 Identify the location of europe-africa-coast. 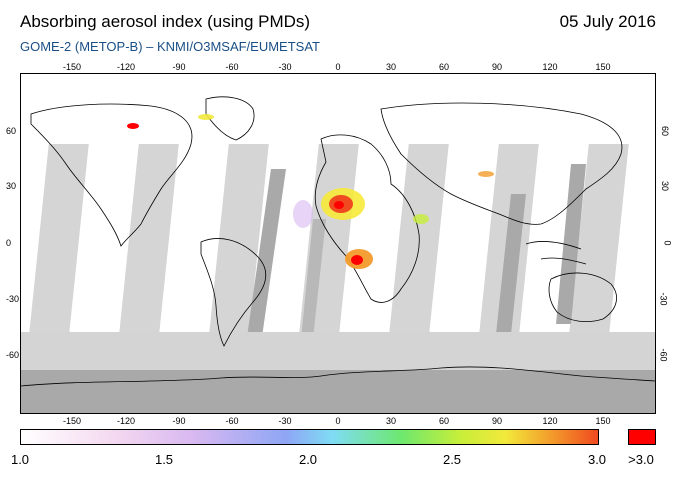
(367, 218).